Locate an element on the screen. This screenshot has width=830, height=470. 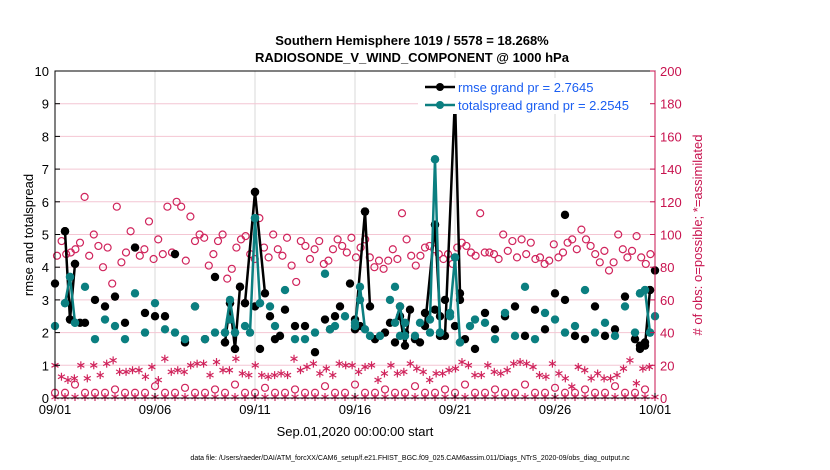
y2-tick-label: 60 is located at coordinates (667, 300).